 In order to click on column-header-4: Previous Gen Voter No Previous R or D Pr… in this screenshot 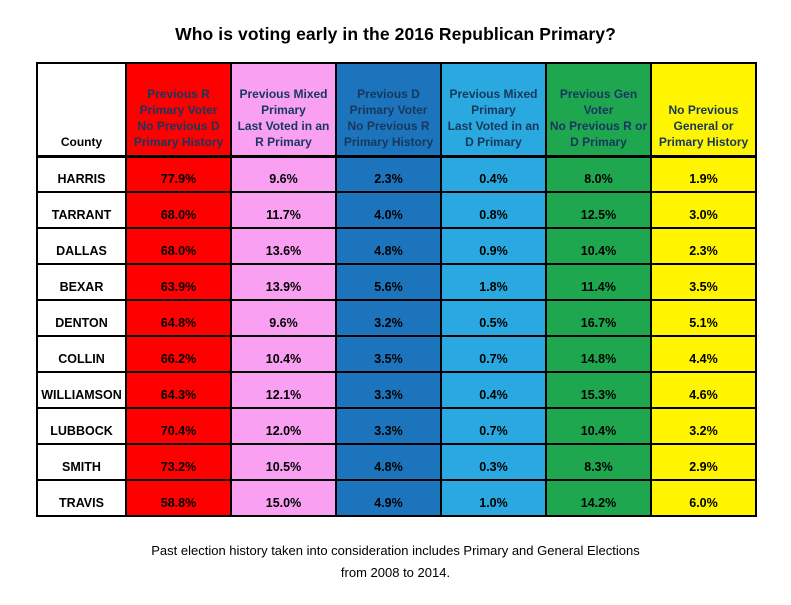, I will do `click(598, 110)`.